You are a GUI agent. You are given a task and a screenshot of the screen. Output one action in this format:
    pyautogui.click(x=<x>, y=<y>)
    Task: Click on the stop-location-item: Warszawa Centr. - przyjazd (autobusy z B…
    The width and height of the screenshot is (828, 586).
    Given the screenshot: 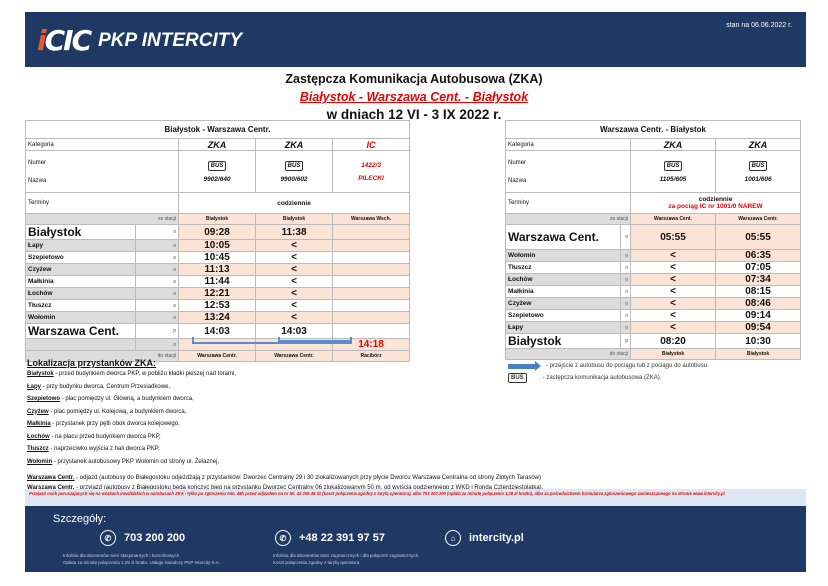 What is the action you would take?
    pyautogui.click(x=285, y=490)
    